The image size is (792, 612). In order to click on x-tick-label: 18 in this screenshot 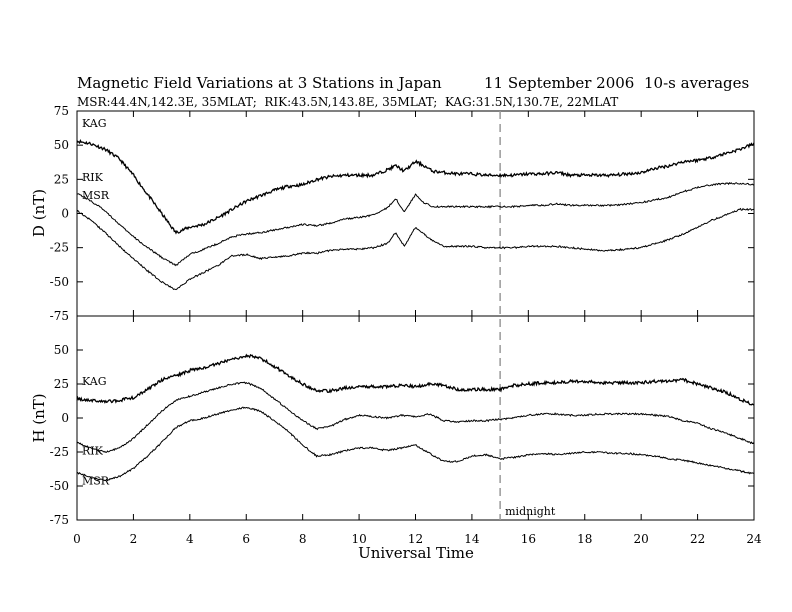, I will do `click(584, 539)`.